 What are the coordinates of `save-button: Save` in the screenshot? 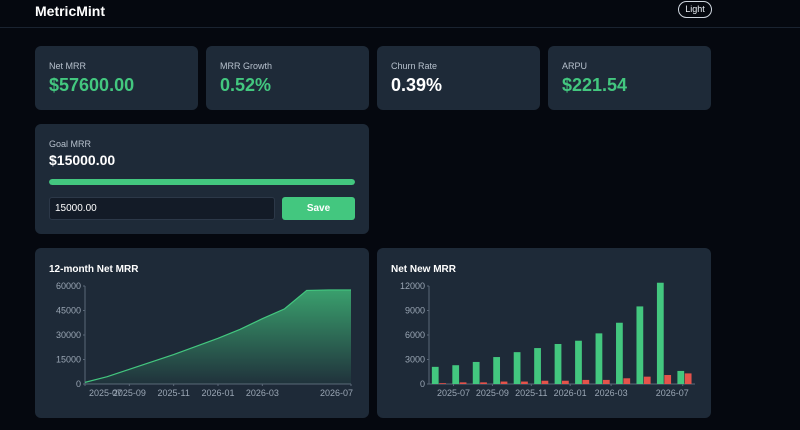 It's located at (318, 208).